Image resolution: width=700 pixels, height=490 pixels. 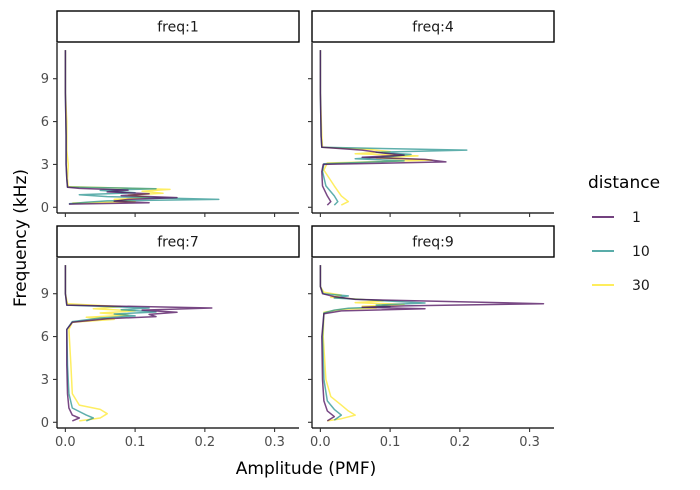 What do you see at coordinates (636, 218) in the screenshot?
I see `legend-label-1: 1` at bounding box center [636, 218].